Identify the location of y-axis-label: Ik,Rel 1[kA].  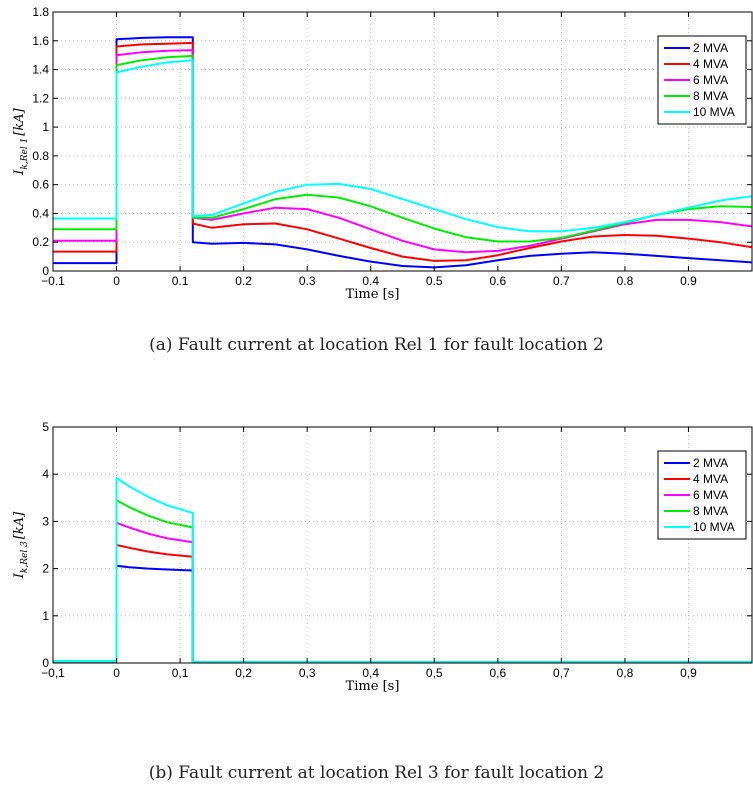
(21, 141).